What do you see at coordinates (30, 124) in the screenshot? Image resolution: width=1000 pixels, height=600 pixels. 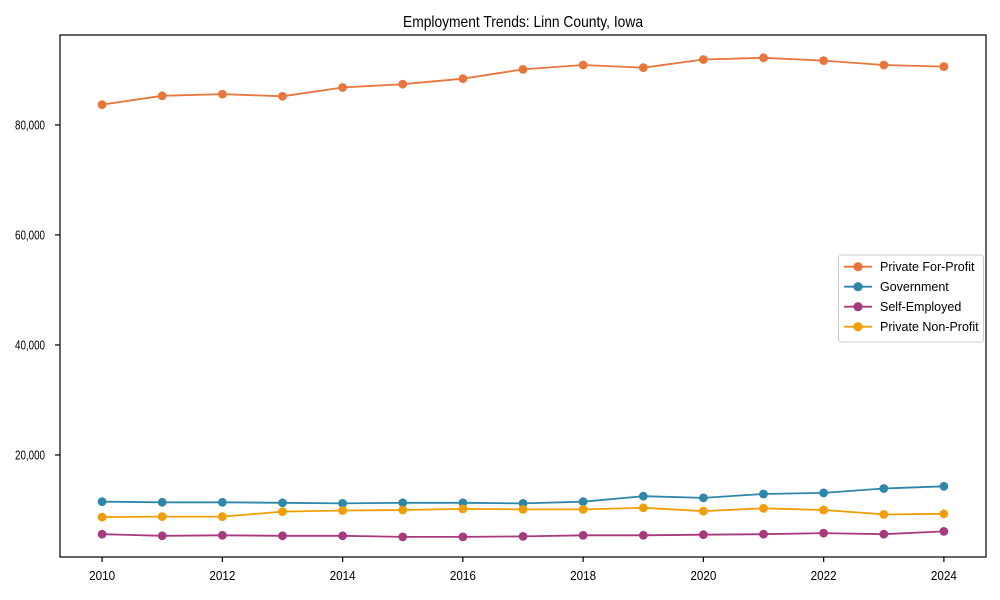 I see `y-tick-label: 80,000` at bounding box center [30, 124].